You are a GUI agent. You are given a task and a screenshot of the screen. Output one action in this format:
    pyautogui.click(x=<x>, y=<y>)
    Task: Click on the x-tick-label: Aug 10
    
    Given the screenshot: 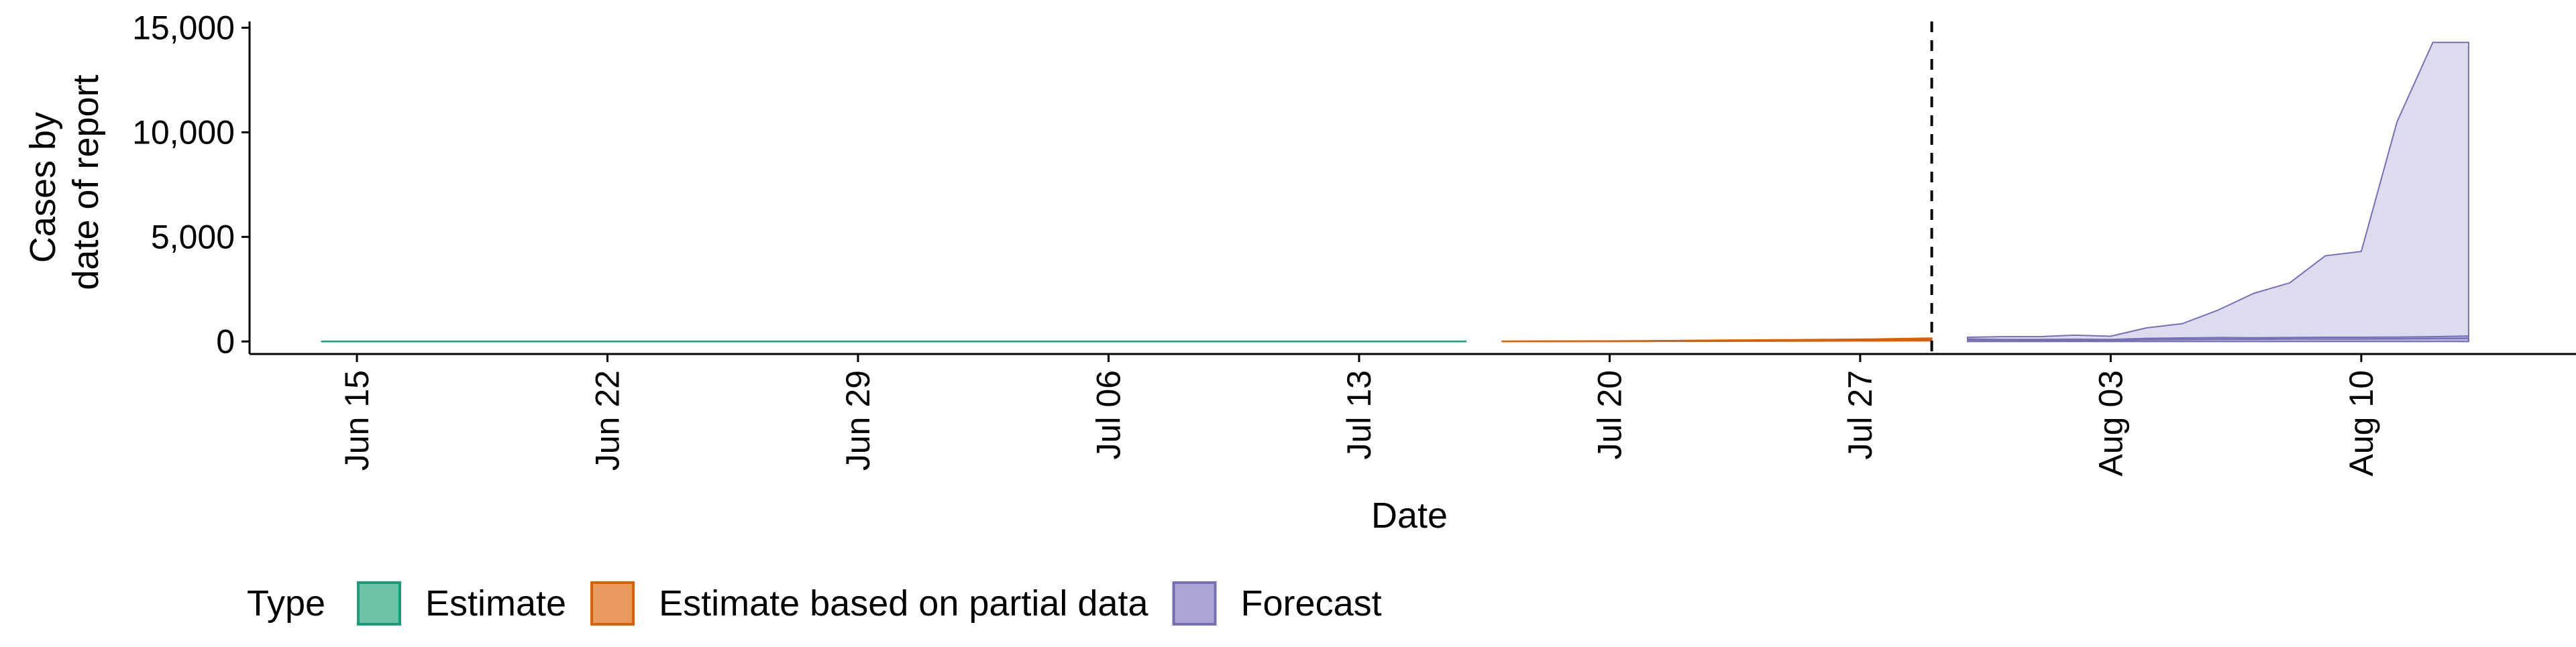 What is the action you would take?
    pyautogui.click(x=2361, y=423)
    